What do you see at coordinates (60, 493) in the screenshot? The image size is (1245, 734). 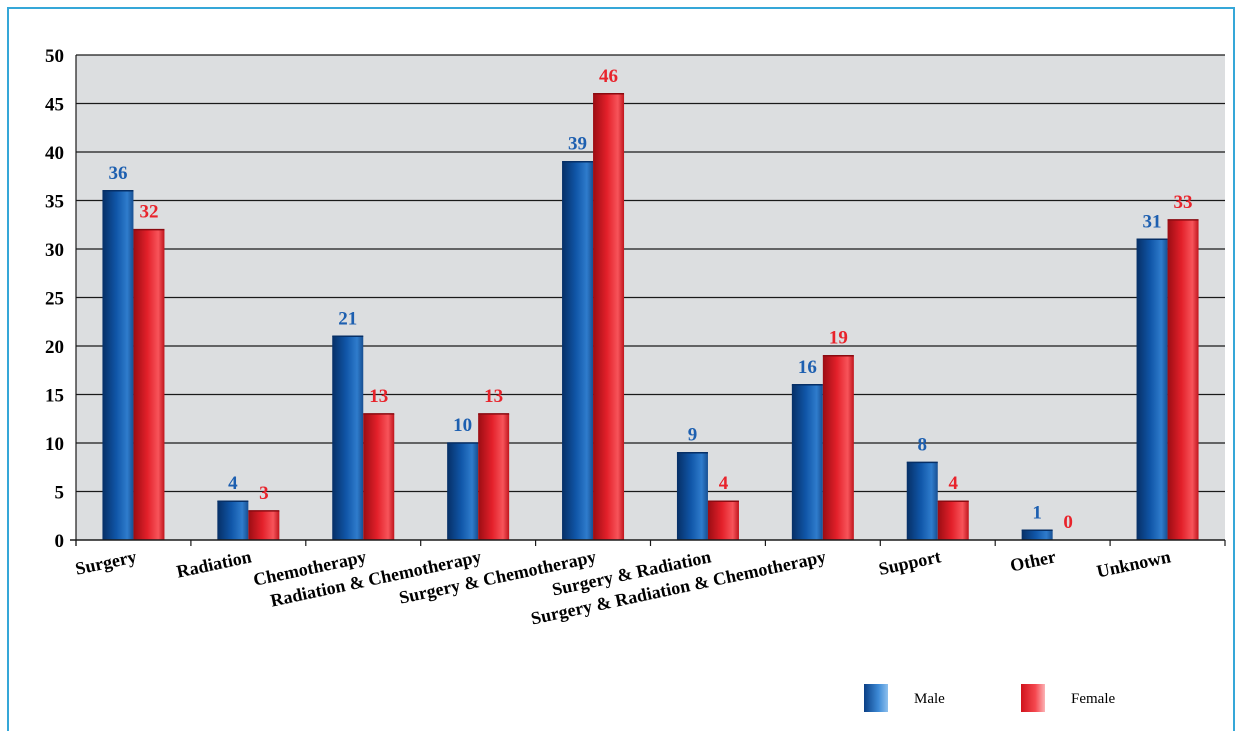 I see `y-tick-label: 5` at bounding box center [60, 493].